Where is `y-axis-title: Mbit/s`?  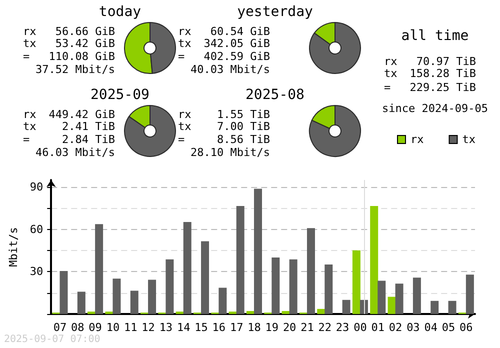 y-axis-title: Mbit/s is located at coordinates (13, 247).